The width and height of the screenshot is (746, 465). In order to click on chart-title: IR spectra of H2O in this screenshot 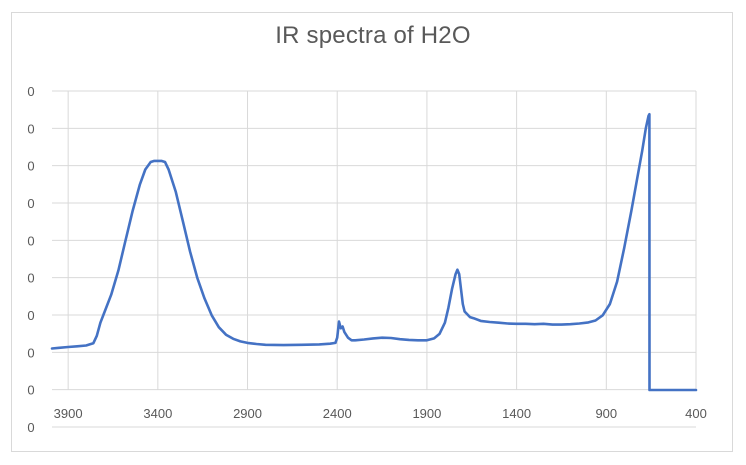, I will do `click(373, 35)`.